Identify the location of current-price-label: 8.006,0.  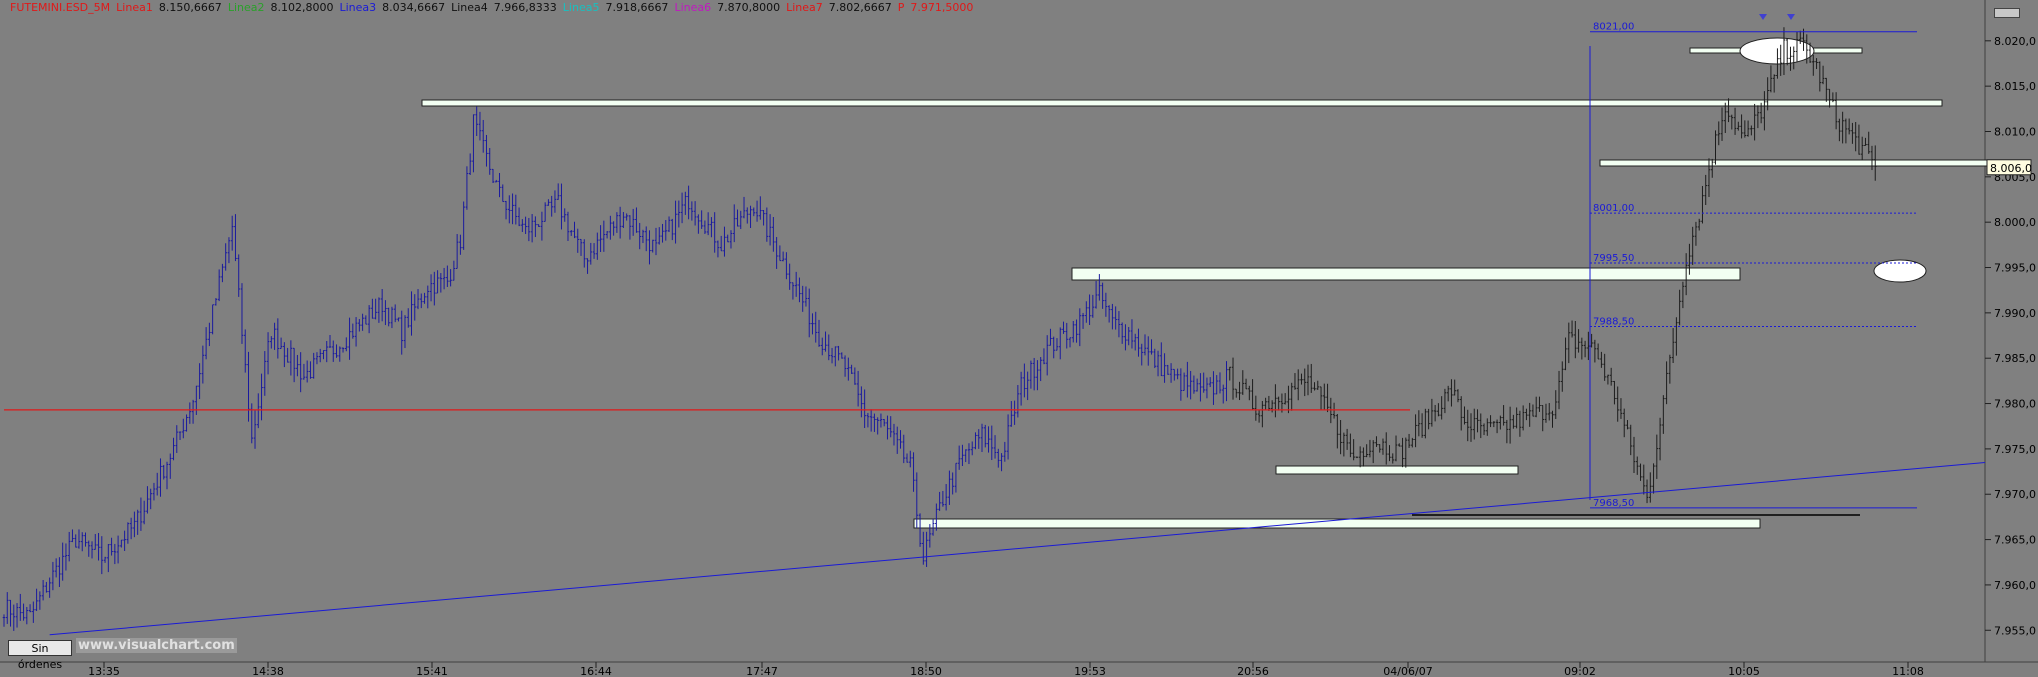
(2011, 168).